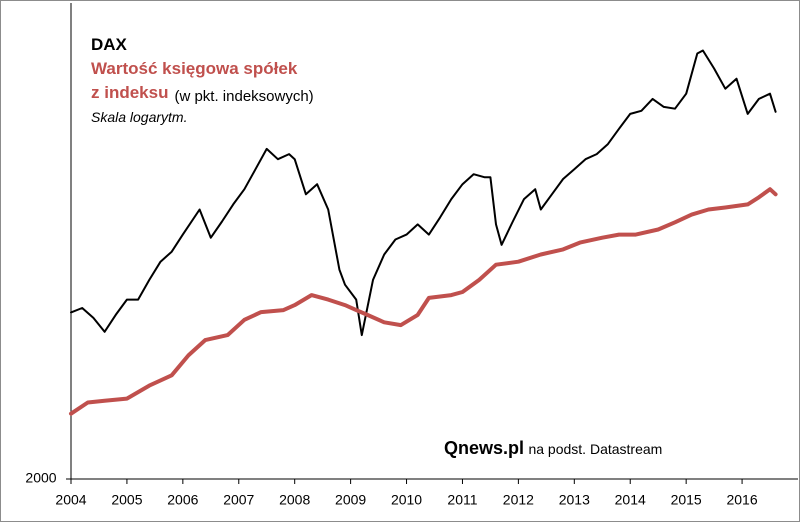  I want to click on x-tick-label: 2013, so click(574, 500).